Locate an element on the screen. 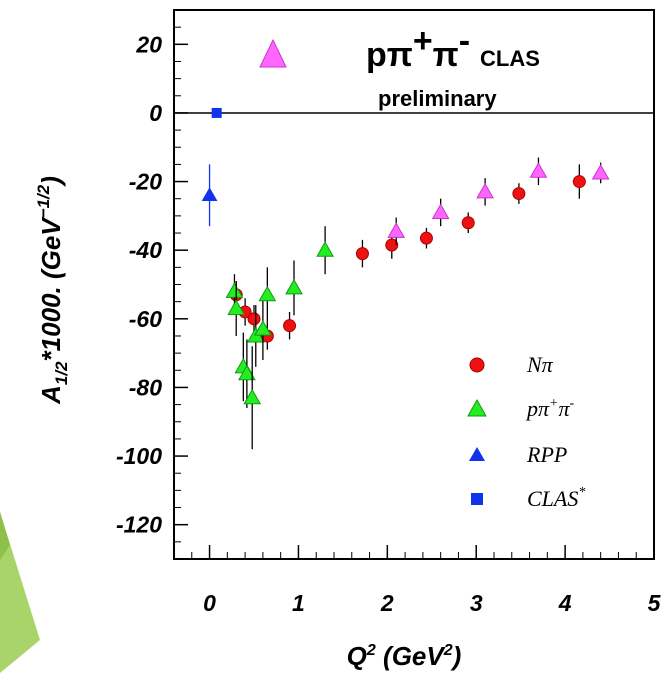 This screenshot has width=663, height=673. y-tick-label: -80 is located at coordinates (145, 387).